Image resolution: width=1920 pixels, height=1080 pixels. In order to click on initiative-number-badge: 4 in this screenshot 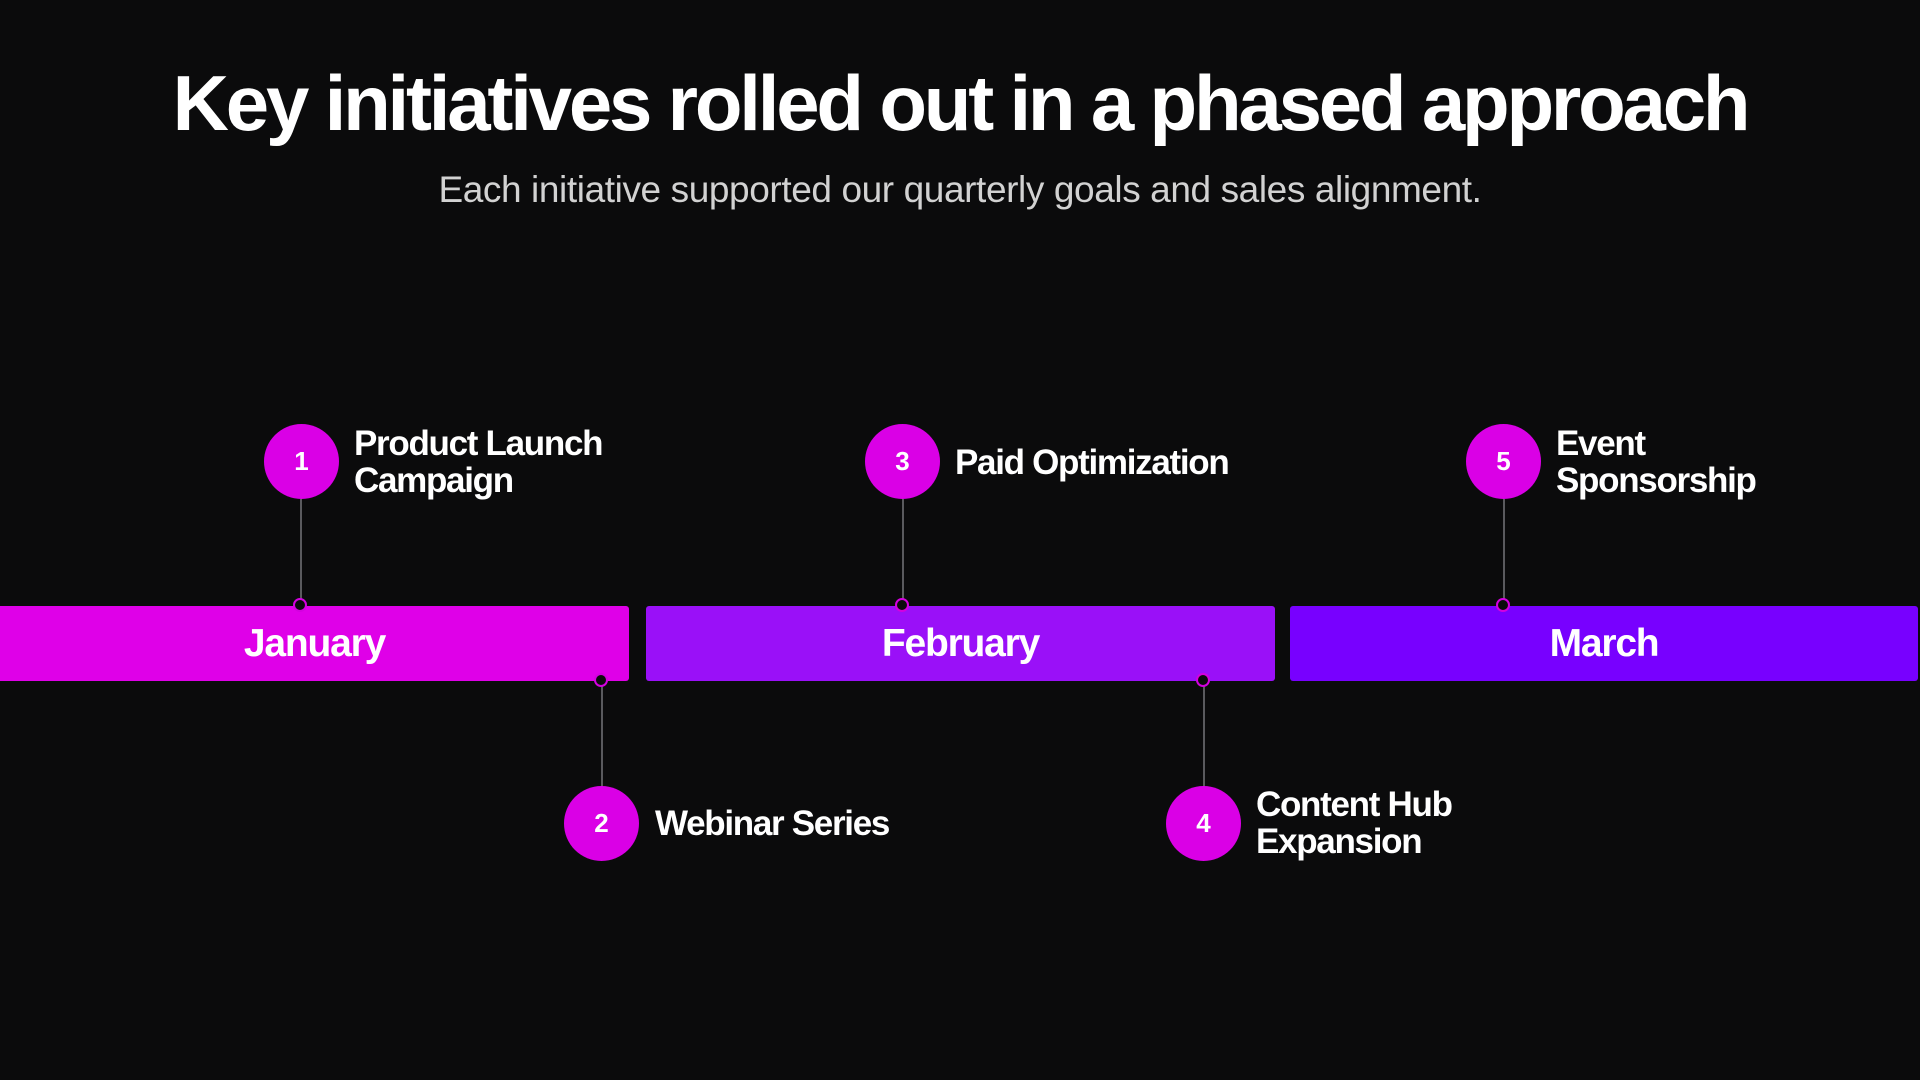, I will do `click(1203, 823)`.